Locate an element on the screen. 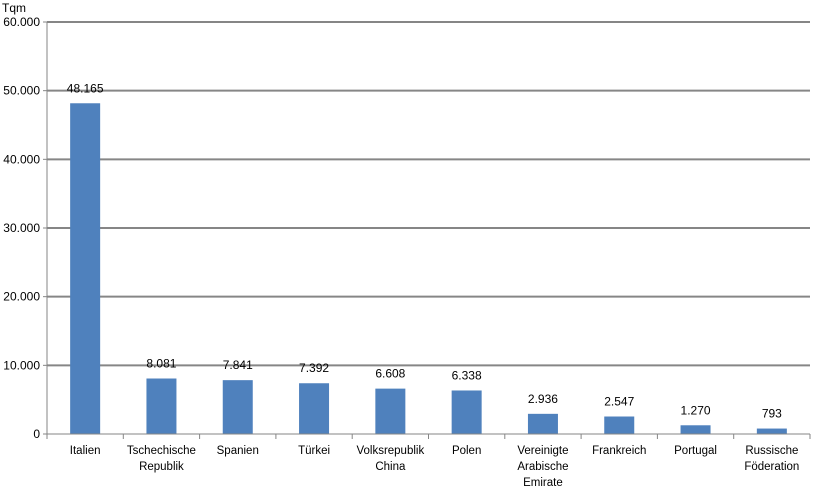 This screenshot has height=487, width=813. data-label: 2.547 is located at coordinates (619, 402).